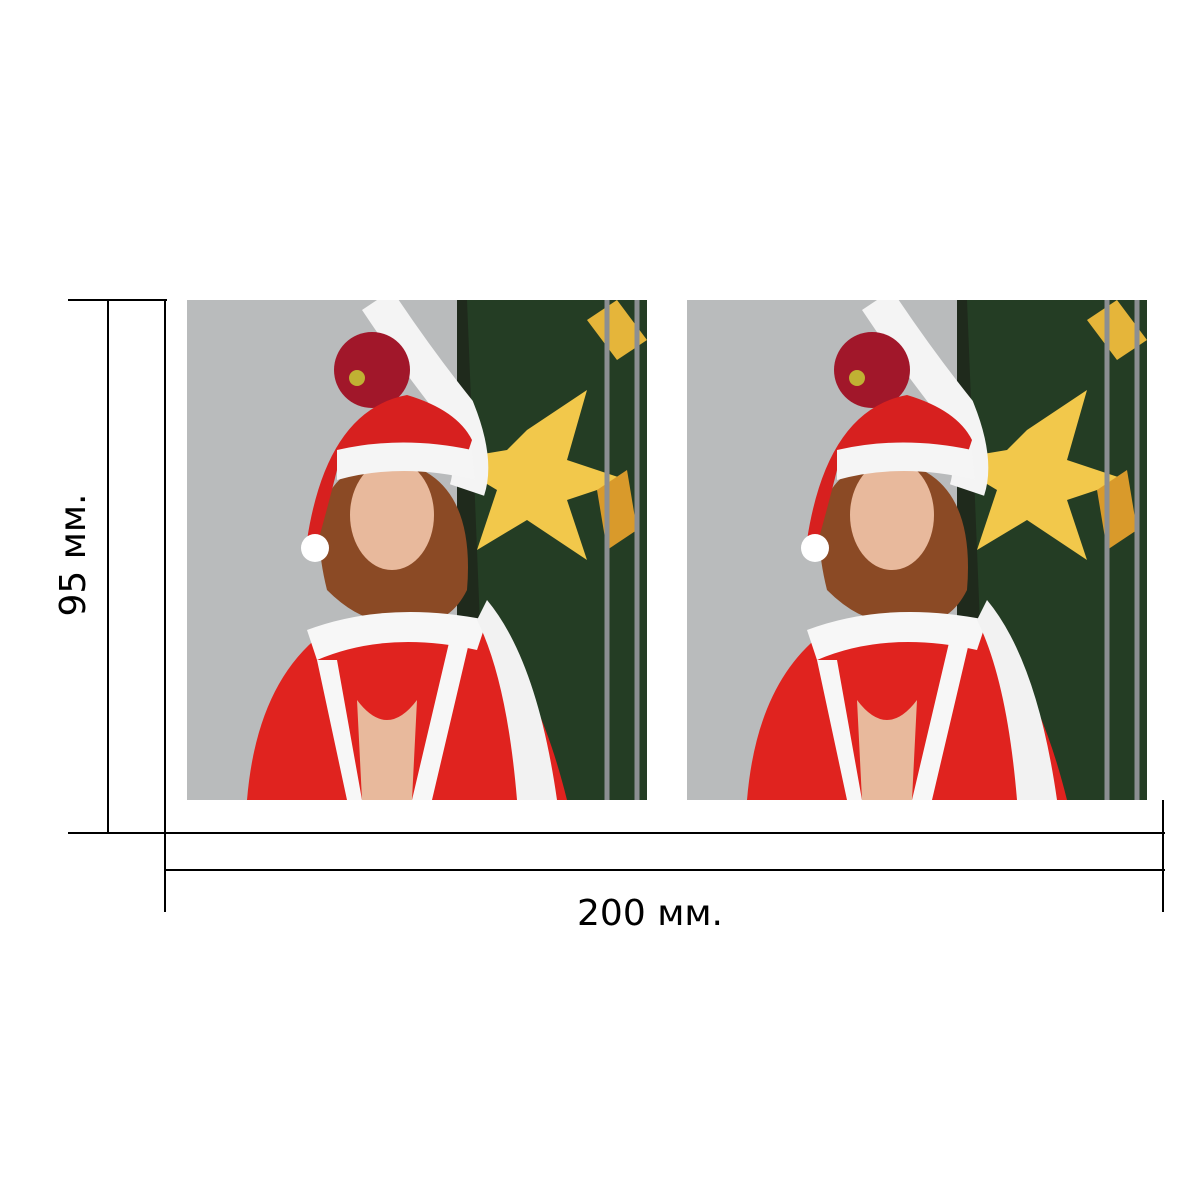 This screenshot has width=1200, height=1200. What do you see at coordinates (664, 856) in the screenshot?
I see `width-dimension` at bounding box center [664, 856].